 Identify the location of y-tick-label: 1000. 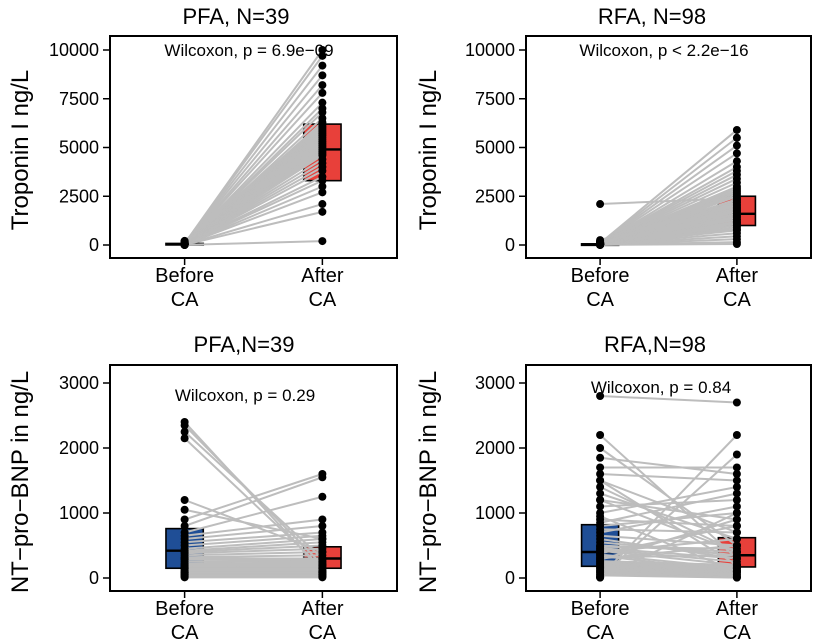
(79, 513).